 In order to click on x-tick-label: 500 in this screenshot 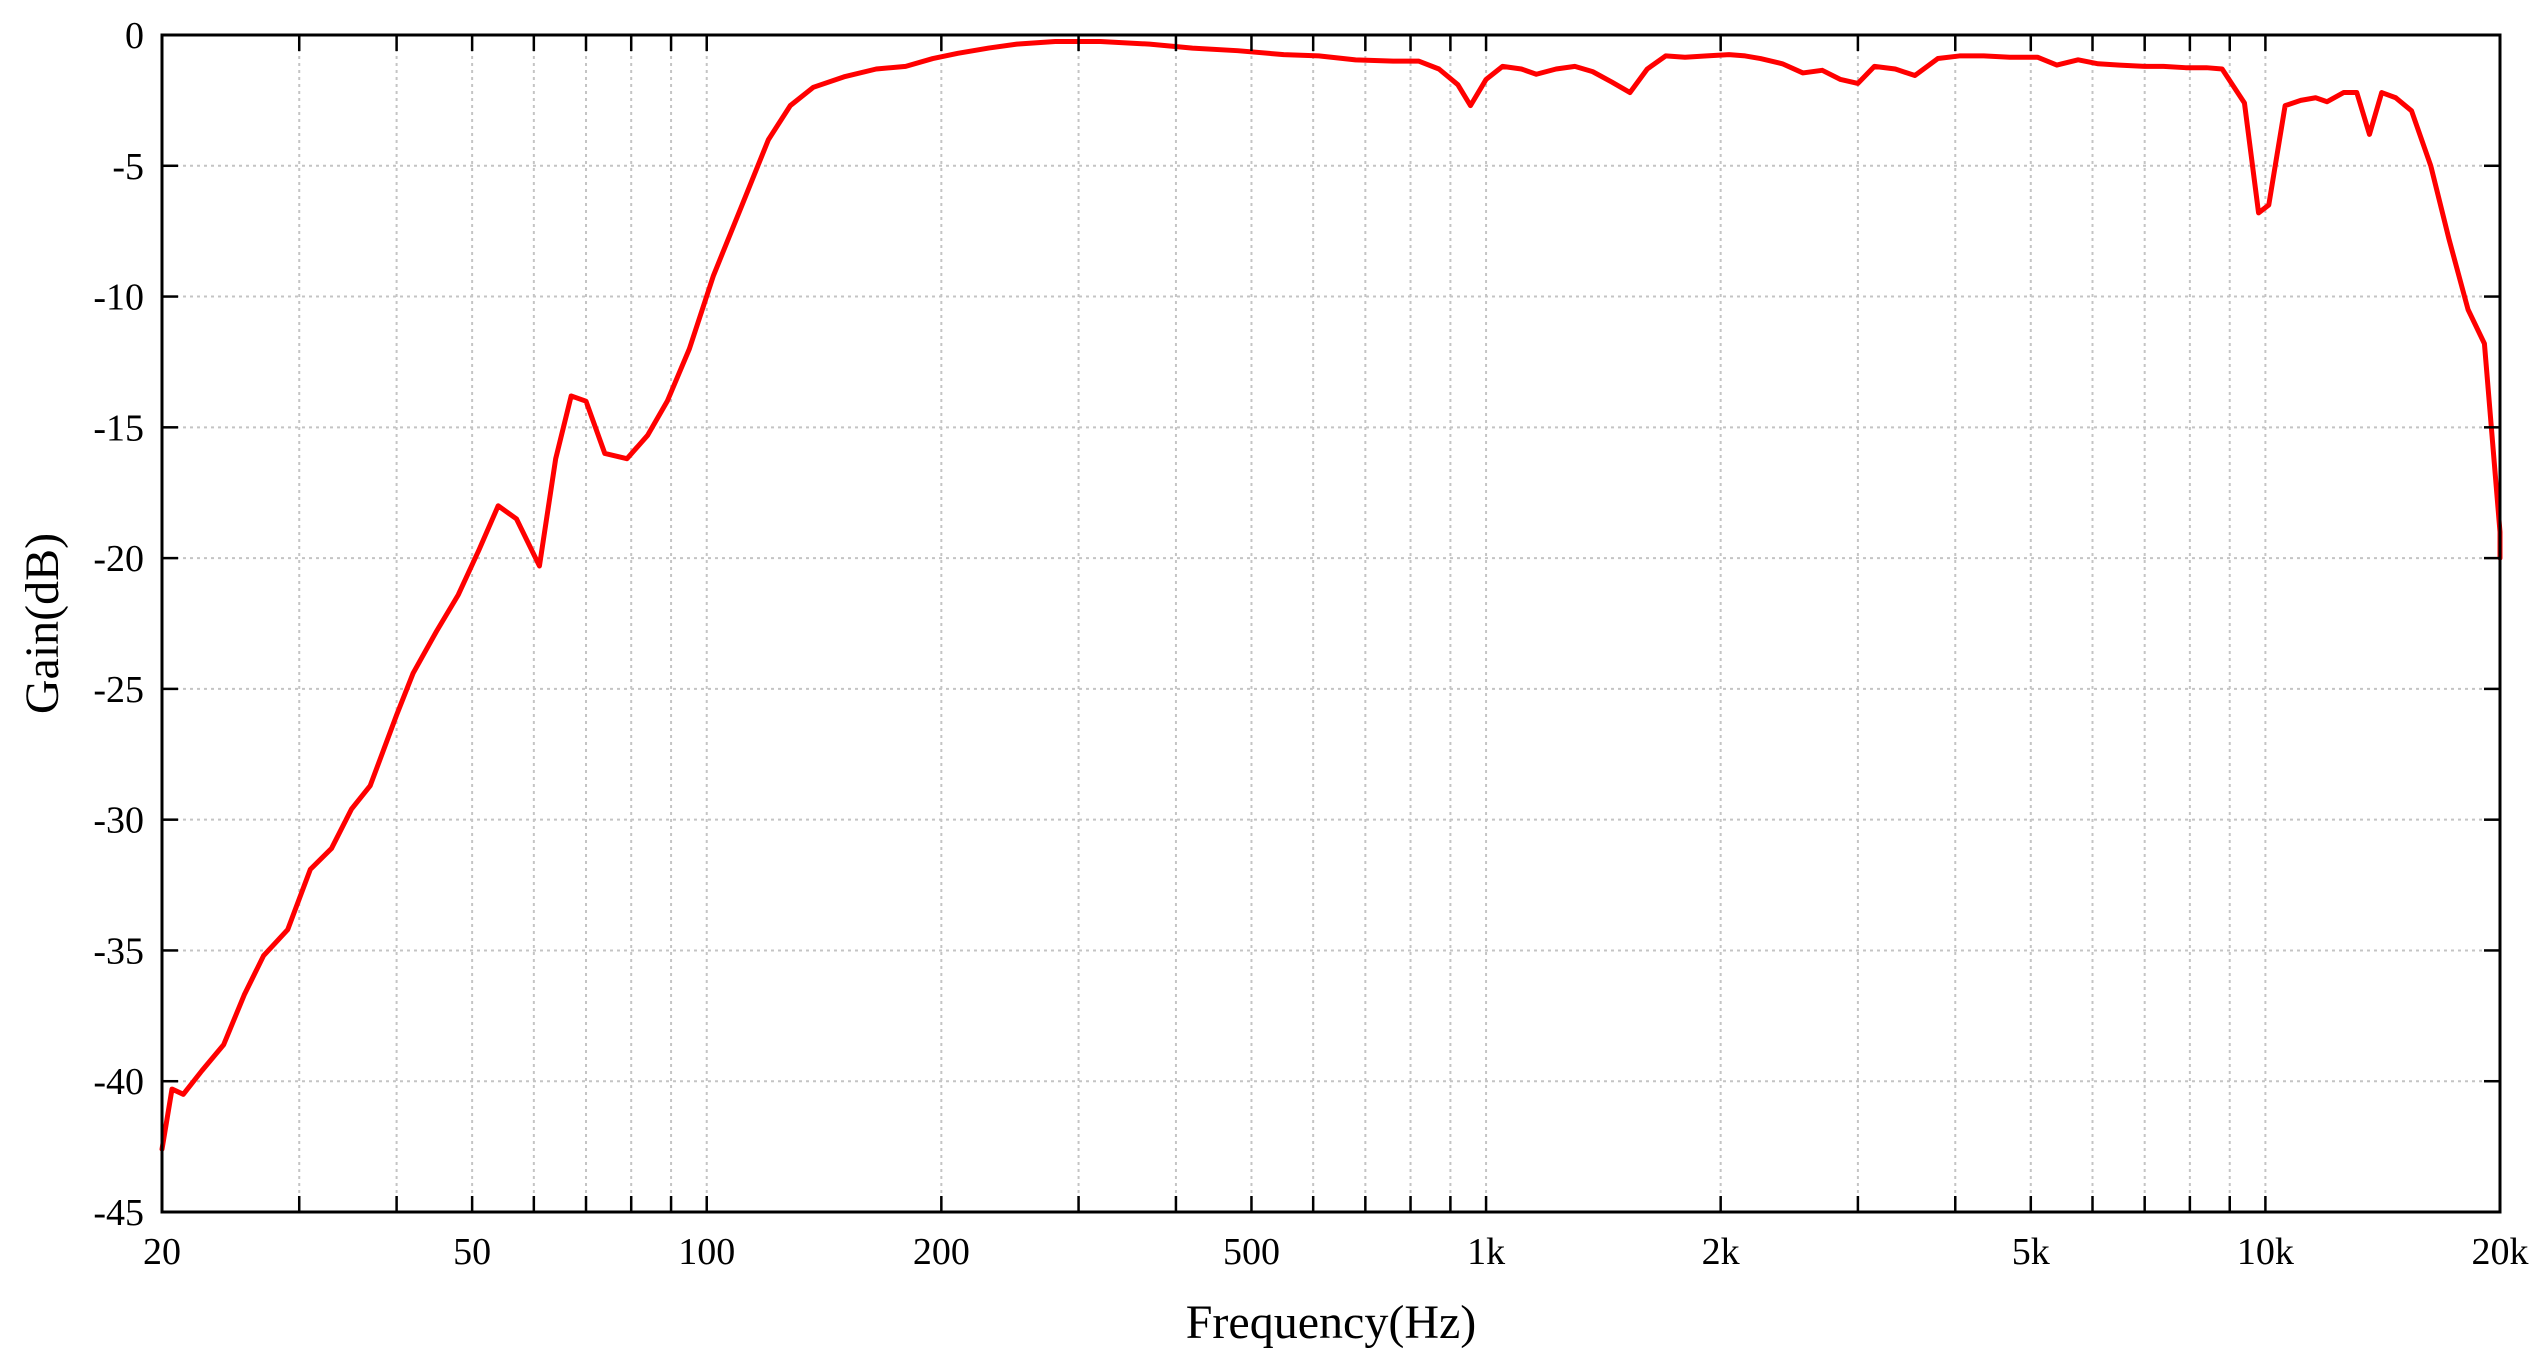, I will do `click(1251, 1252)`.